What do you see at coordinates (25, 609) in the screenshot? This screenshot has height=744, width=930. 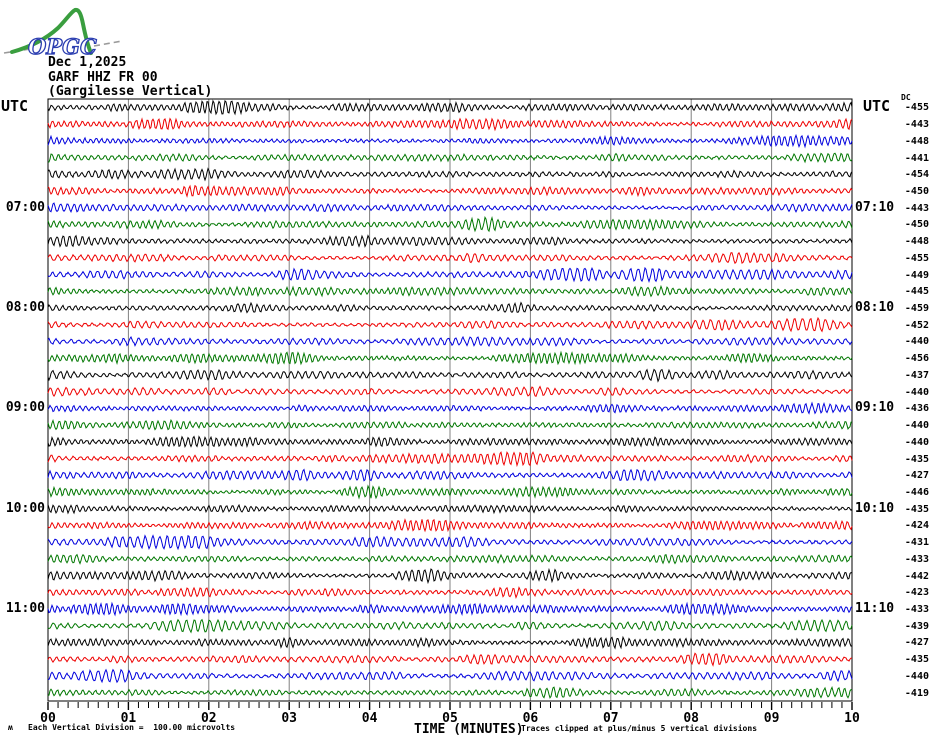 I see `hour-label-left: 11:00` at bounding box center [25, 609].